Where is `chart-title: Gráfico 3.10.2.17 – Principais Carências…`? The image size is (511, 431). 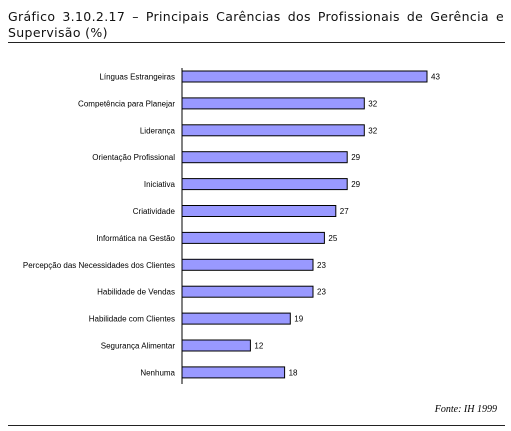
chart-title: Gráfico 3.10.2.17 – Principais Carências… is located at coordinates (256, 24).